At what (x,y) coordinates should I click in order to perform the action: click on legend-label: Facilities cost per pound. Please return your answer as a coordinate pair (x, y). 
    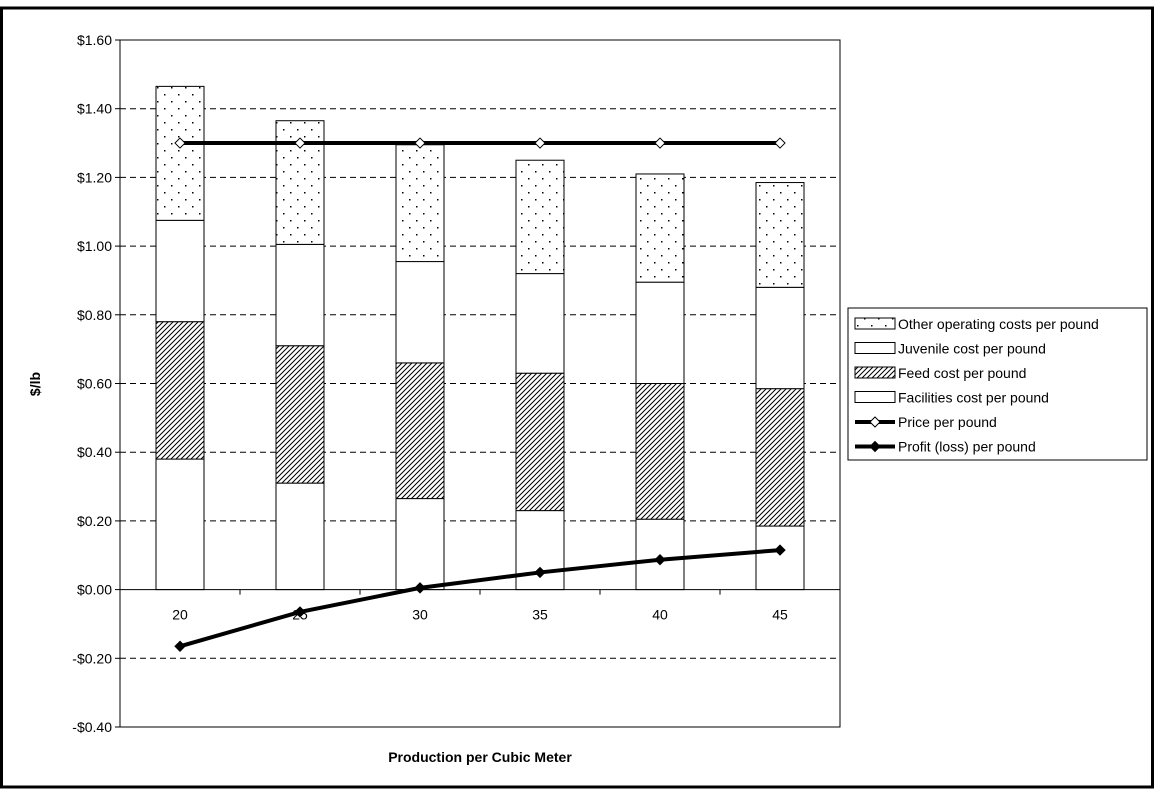
    Looking at the image, I should click on (973, 398).